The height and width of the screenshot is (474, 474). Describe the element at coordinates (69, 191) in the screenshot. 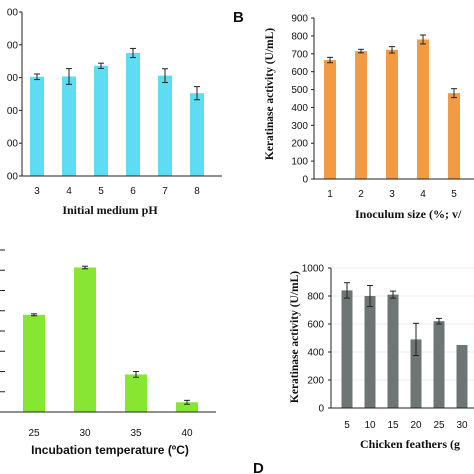

I see `panel-a-x-tick-label: 4` at that location.